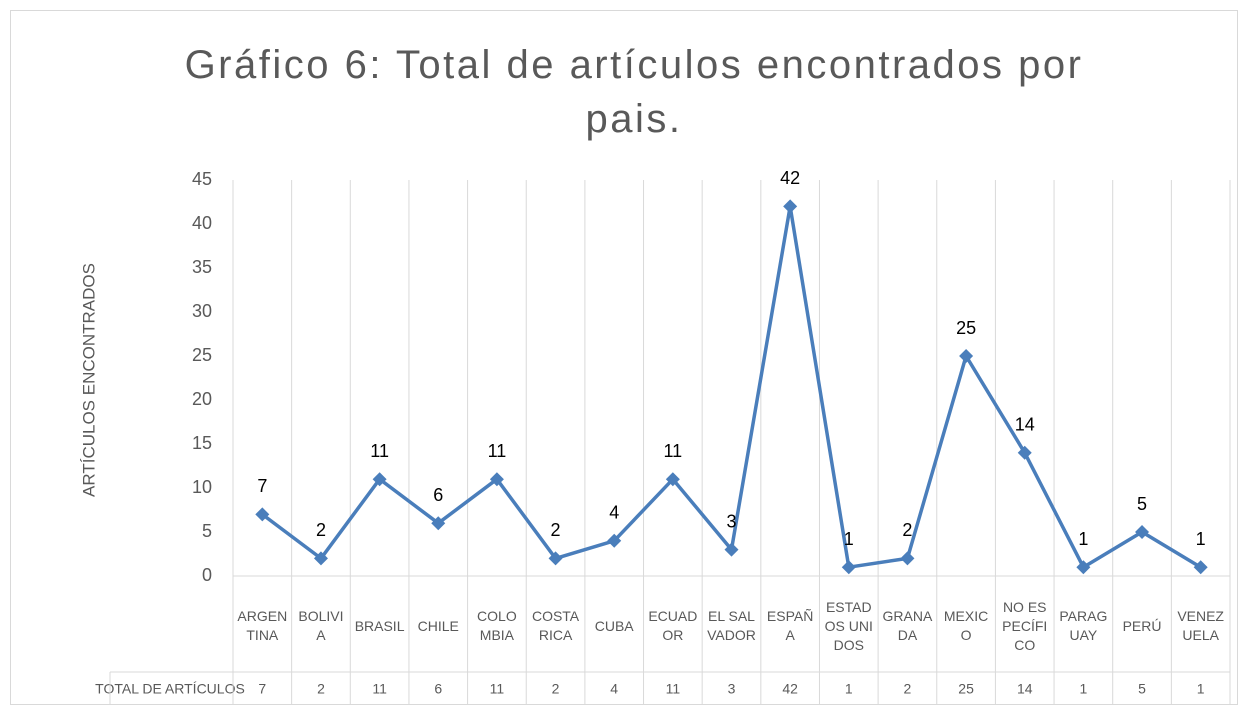 The image size is (1248, 712). Describe the element at coordinates (262, 486) in the screenshot. I see `data-label: 7` at that location.